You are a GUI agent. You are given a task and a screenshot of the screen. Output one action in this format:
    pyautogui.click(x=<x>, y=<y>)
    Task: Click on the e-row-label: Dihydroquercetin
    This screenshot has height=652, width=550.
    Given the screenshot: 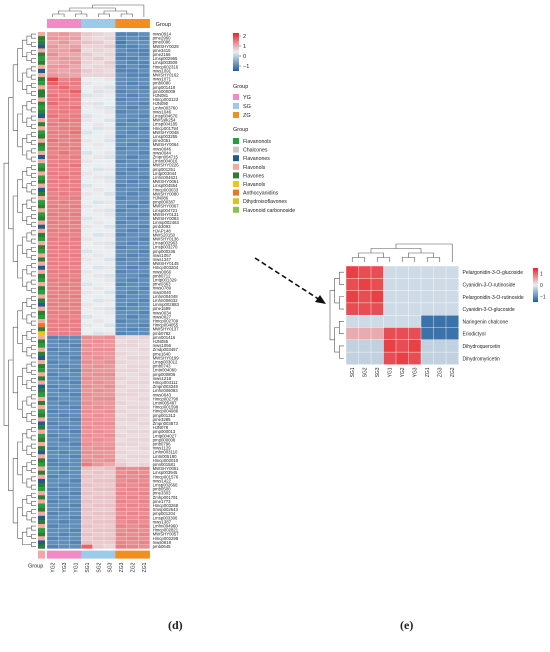 What is the action you would take?
    pyautogui.click(x=482, y=347)
    